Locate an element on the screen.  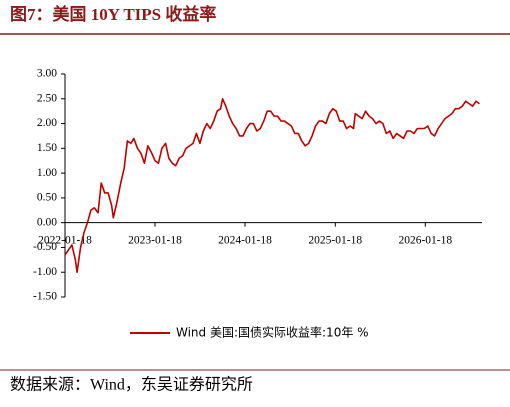
y-tick-label: -1.50 is located at coordinates (45, 297).